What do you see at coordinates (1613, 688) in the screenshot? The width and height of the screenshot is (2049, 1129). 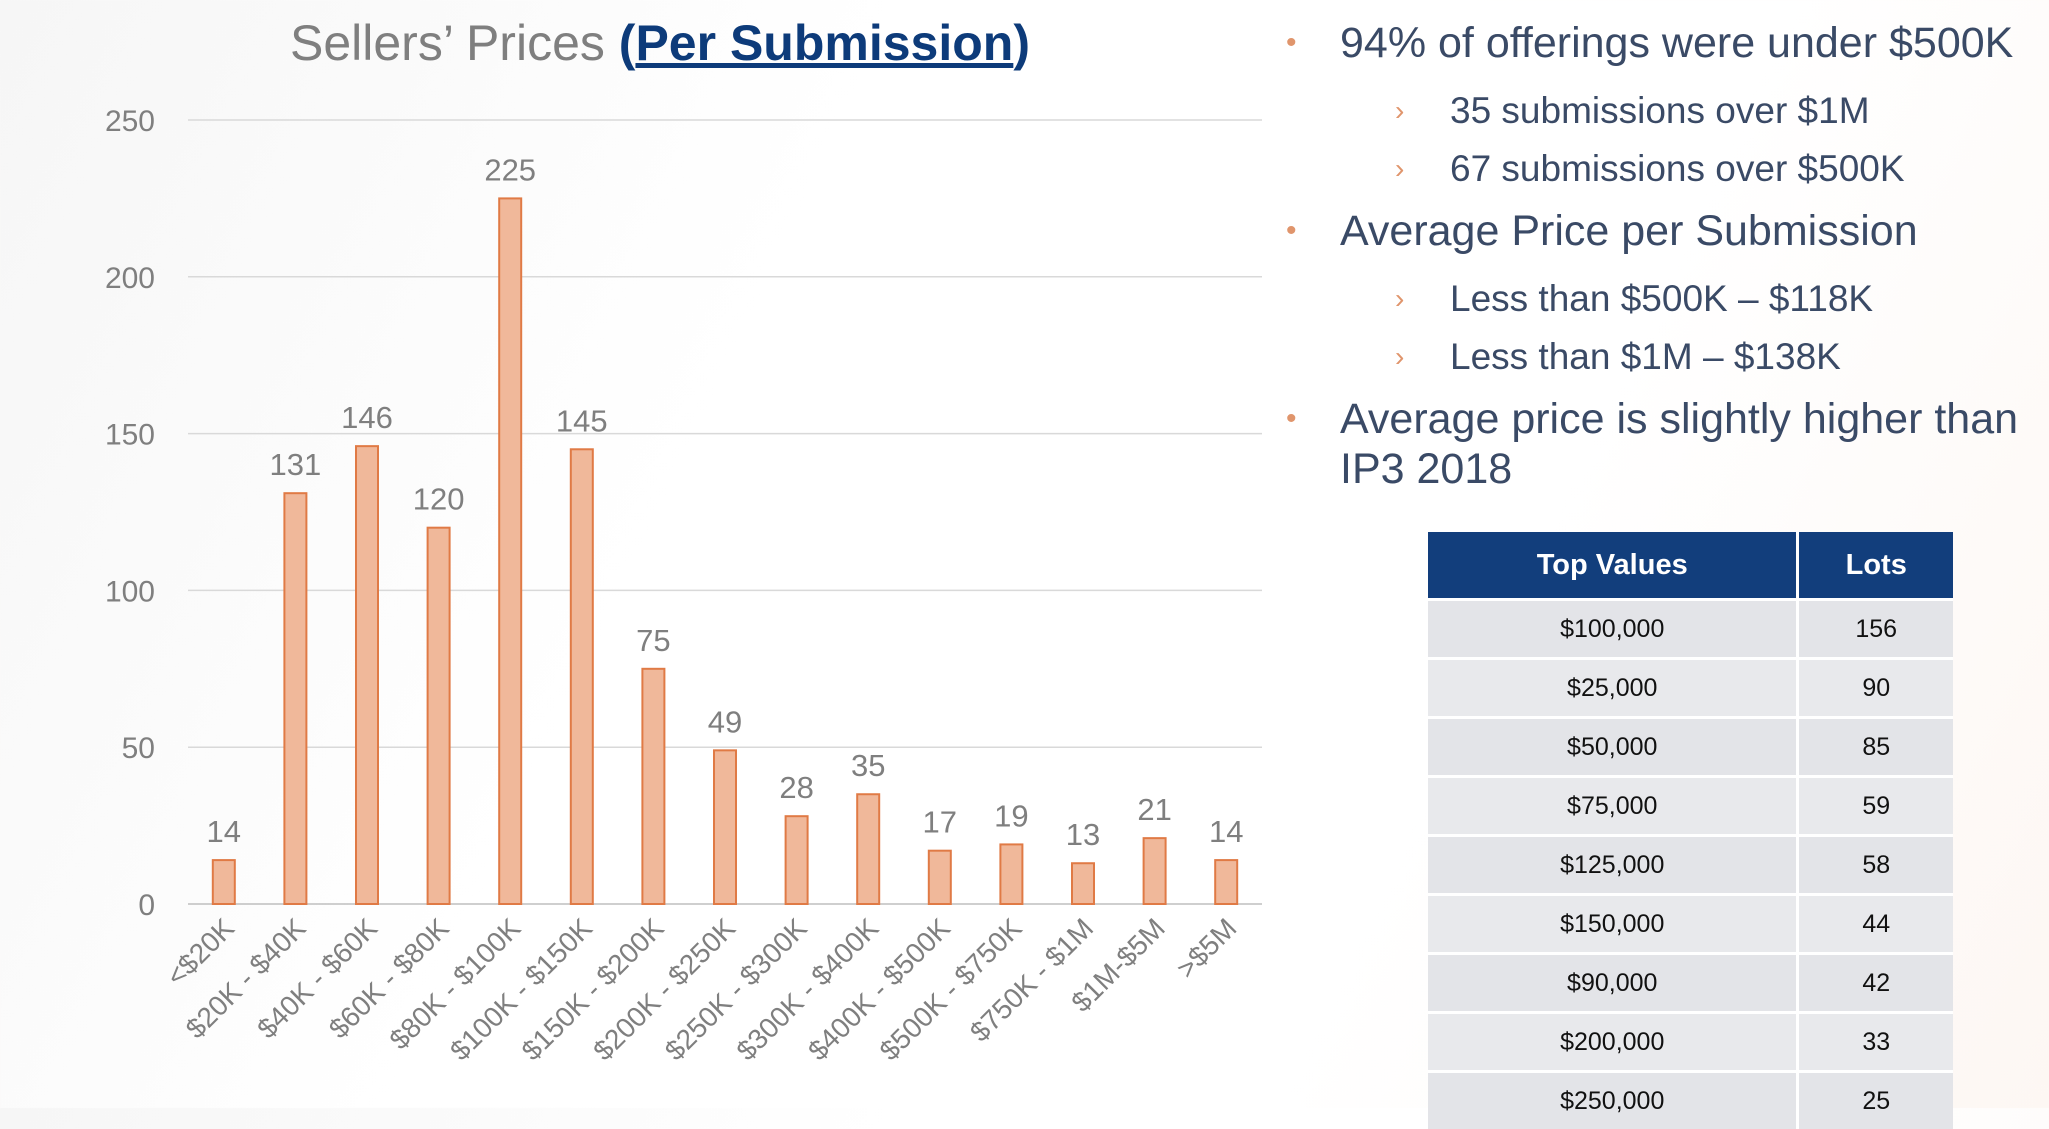 I see `cell-top-value: $25,000` at bounding box center [1613, 688].